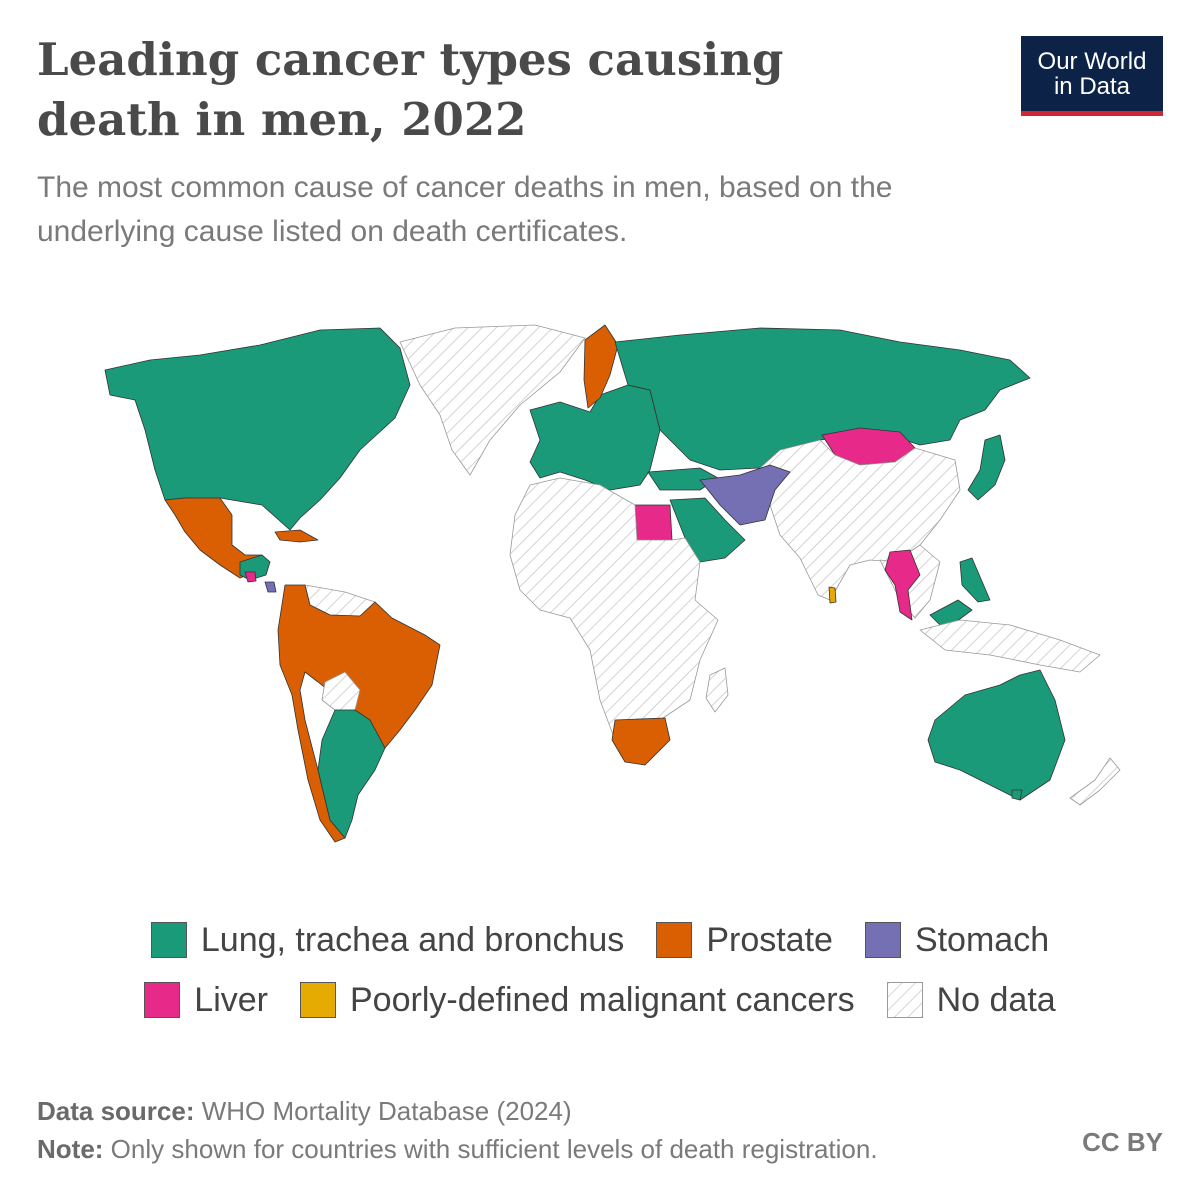 The width and height of the screenshot is (1200, 1200). Describe the element at coordinates (162, 1000) in the screenshot. I see `legend-swatch-liver` at that location.